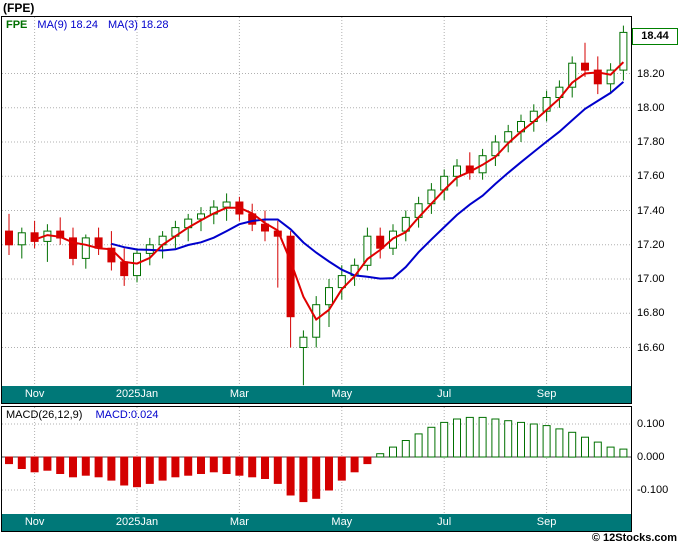  I want to click on macd-tick-label: -0.100, so click(653, 490).